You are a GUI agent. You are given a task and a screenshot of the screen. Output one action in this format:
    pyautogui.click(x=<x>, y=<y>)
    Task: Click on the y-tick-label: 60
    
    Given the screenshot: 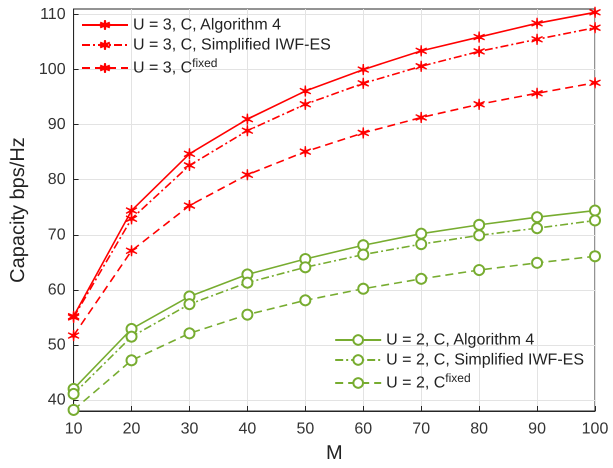 What is the action you would take?
    pyautogui.click(x=57, y=289)
    